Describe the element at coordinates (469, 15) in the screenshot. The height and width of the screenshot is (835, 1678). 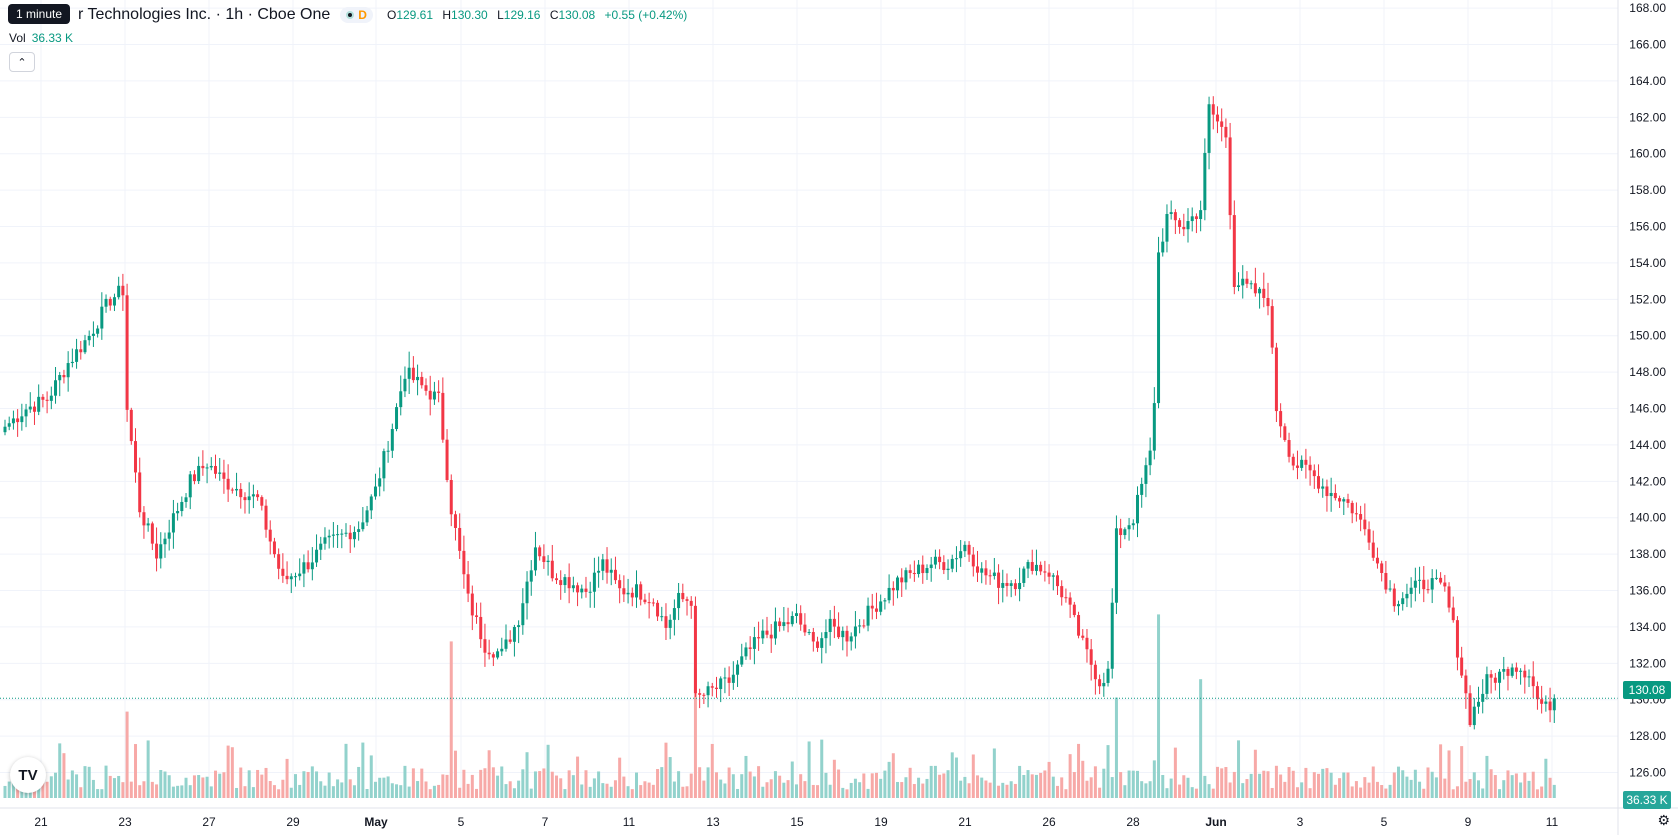
I see `high-value: 130.30` at that location.